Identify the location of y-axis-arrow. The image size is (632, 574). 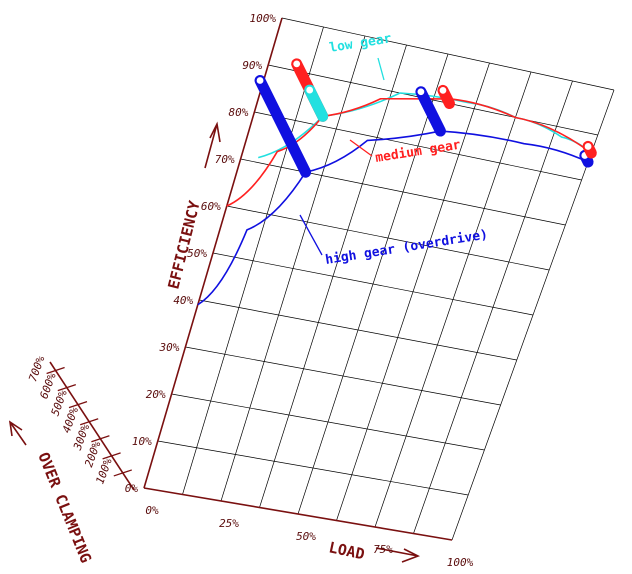
(212, 145).